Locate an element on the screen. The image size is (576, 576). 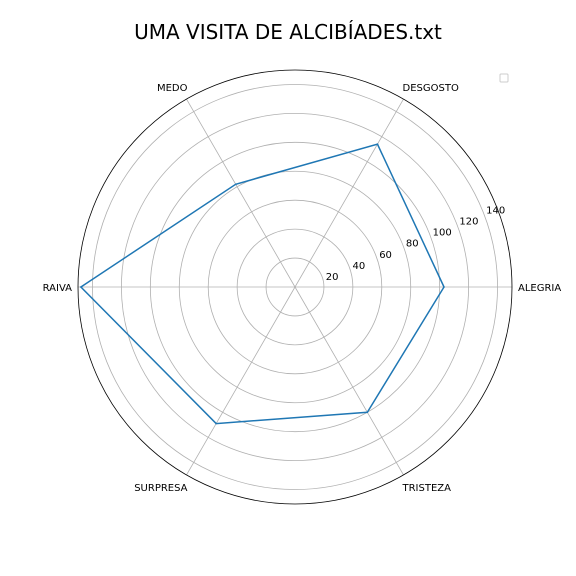
data-point-surpresa is located at coordinates (216, 423).